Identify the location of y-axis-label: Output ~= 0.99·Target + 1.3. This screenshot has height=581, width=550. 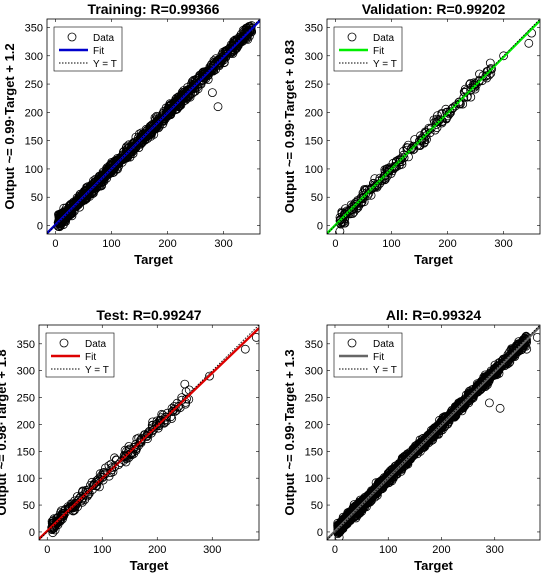
(289, 432).